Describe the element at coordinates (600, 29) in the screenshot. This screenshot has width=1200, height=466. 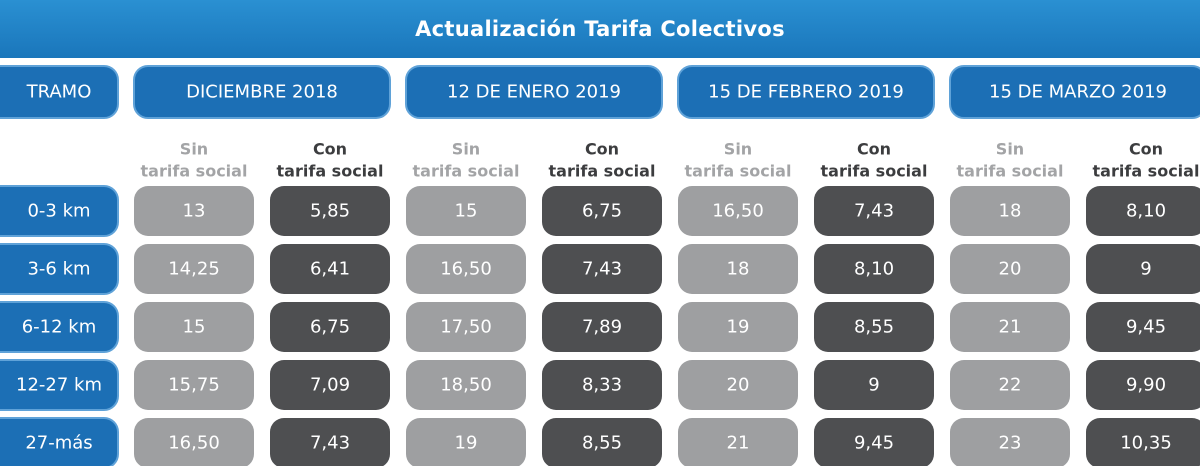
I see `table-title: Actualización Tarifa Colectivos` at that location.